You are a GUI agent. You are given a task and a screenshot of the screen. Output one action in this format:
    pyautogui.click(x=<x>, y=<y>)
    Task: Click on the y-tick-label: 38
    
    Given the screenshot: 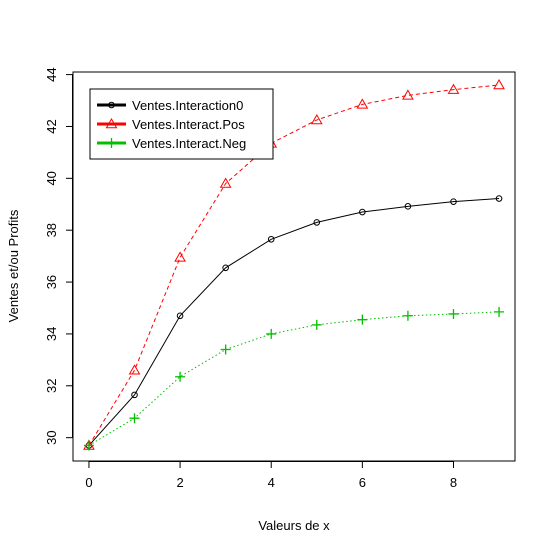 What is the action you would take?
    pyautogui.click(x=51, y=230)
    